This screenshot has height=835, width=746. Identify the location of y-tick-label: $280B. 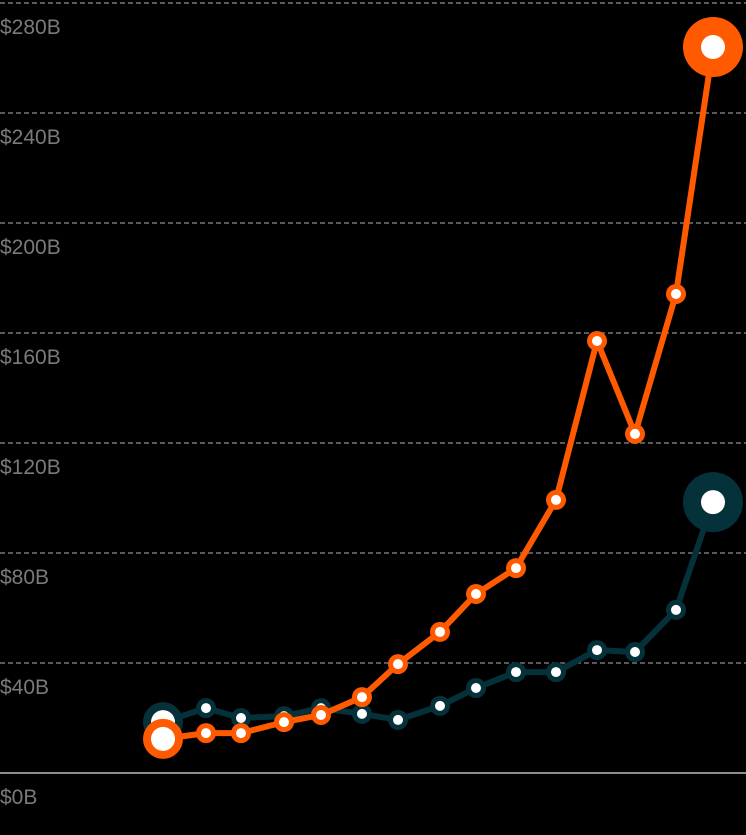
(30, 27).